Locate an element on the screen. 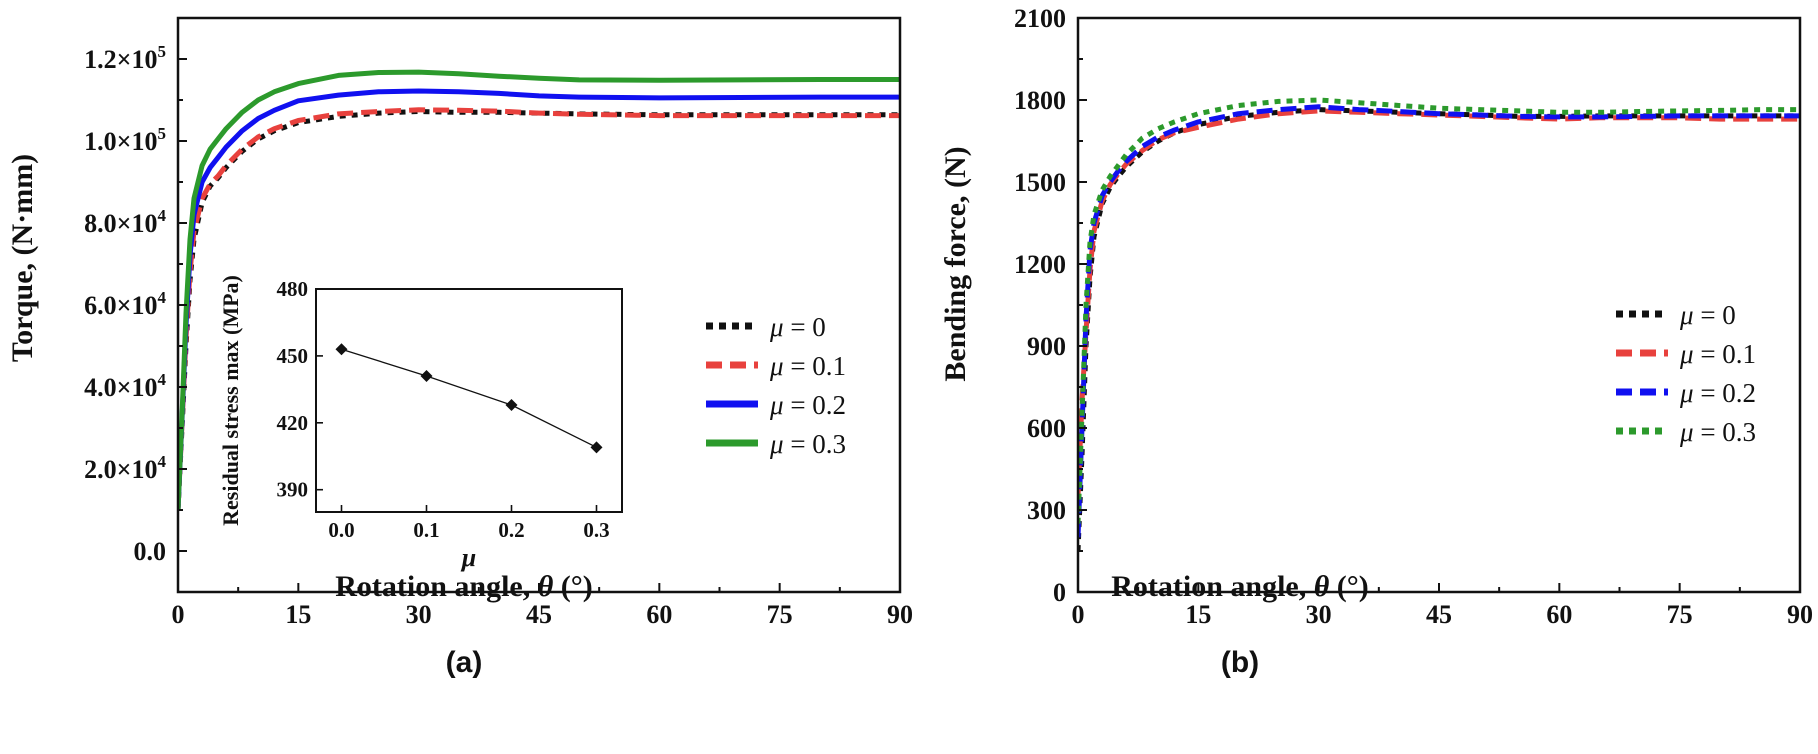  y-tick-label: 300 is located at coordinates (1046, 510).